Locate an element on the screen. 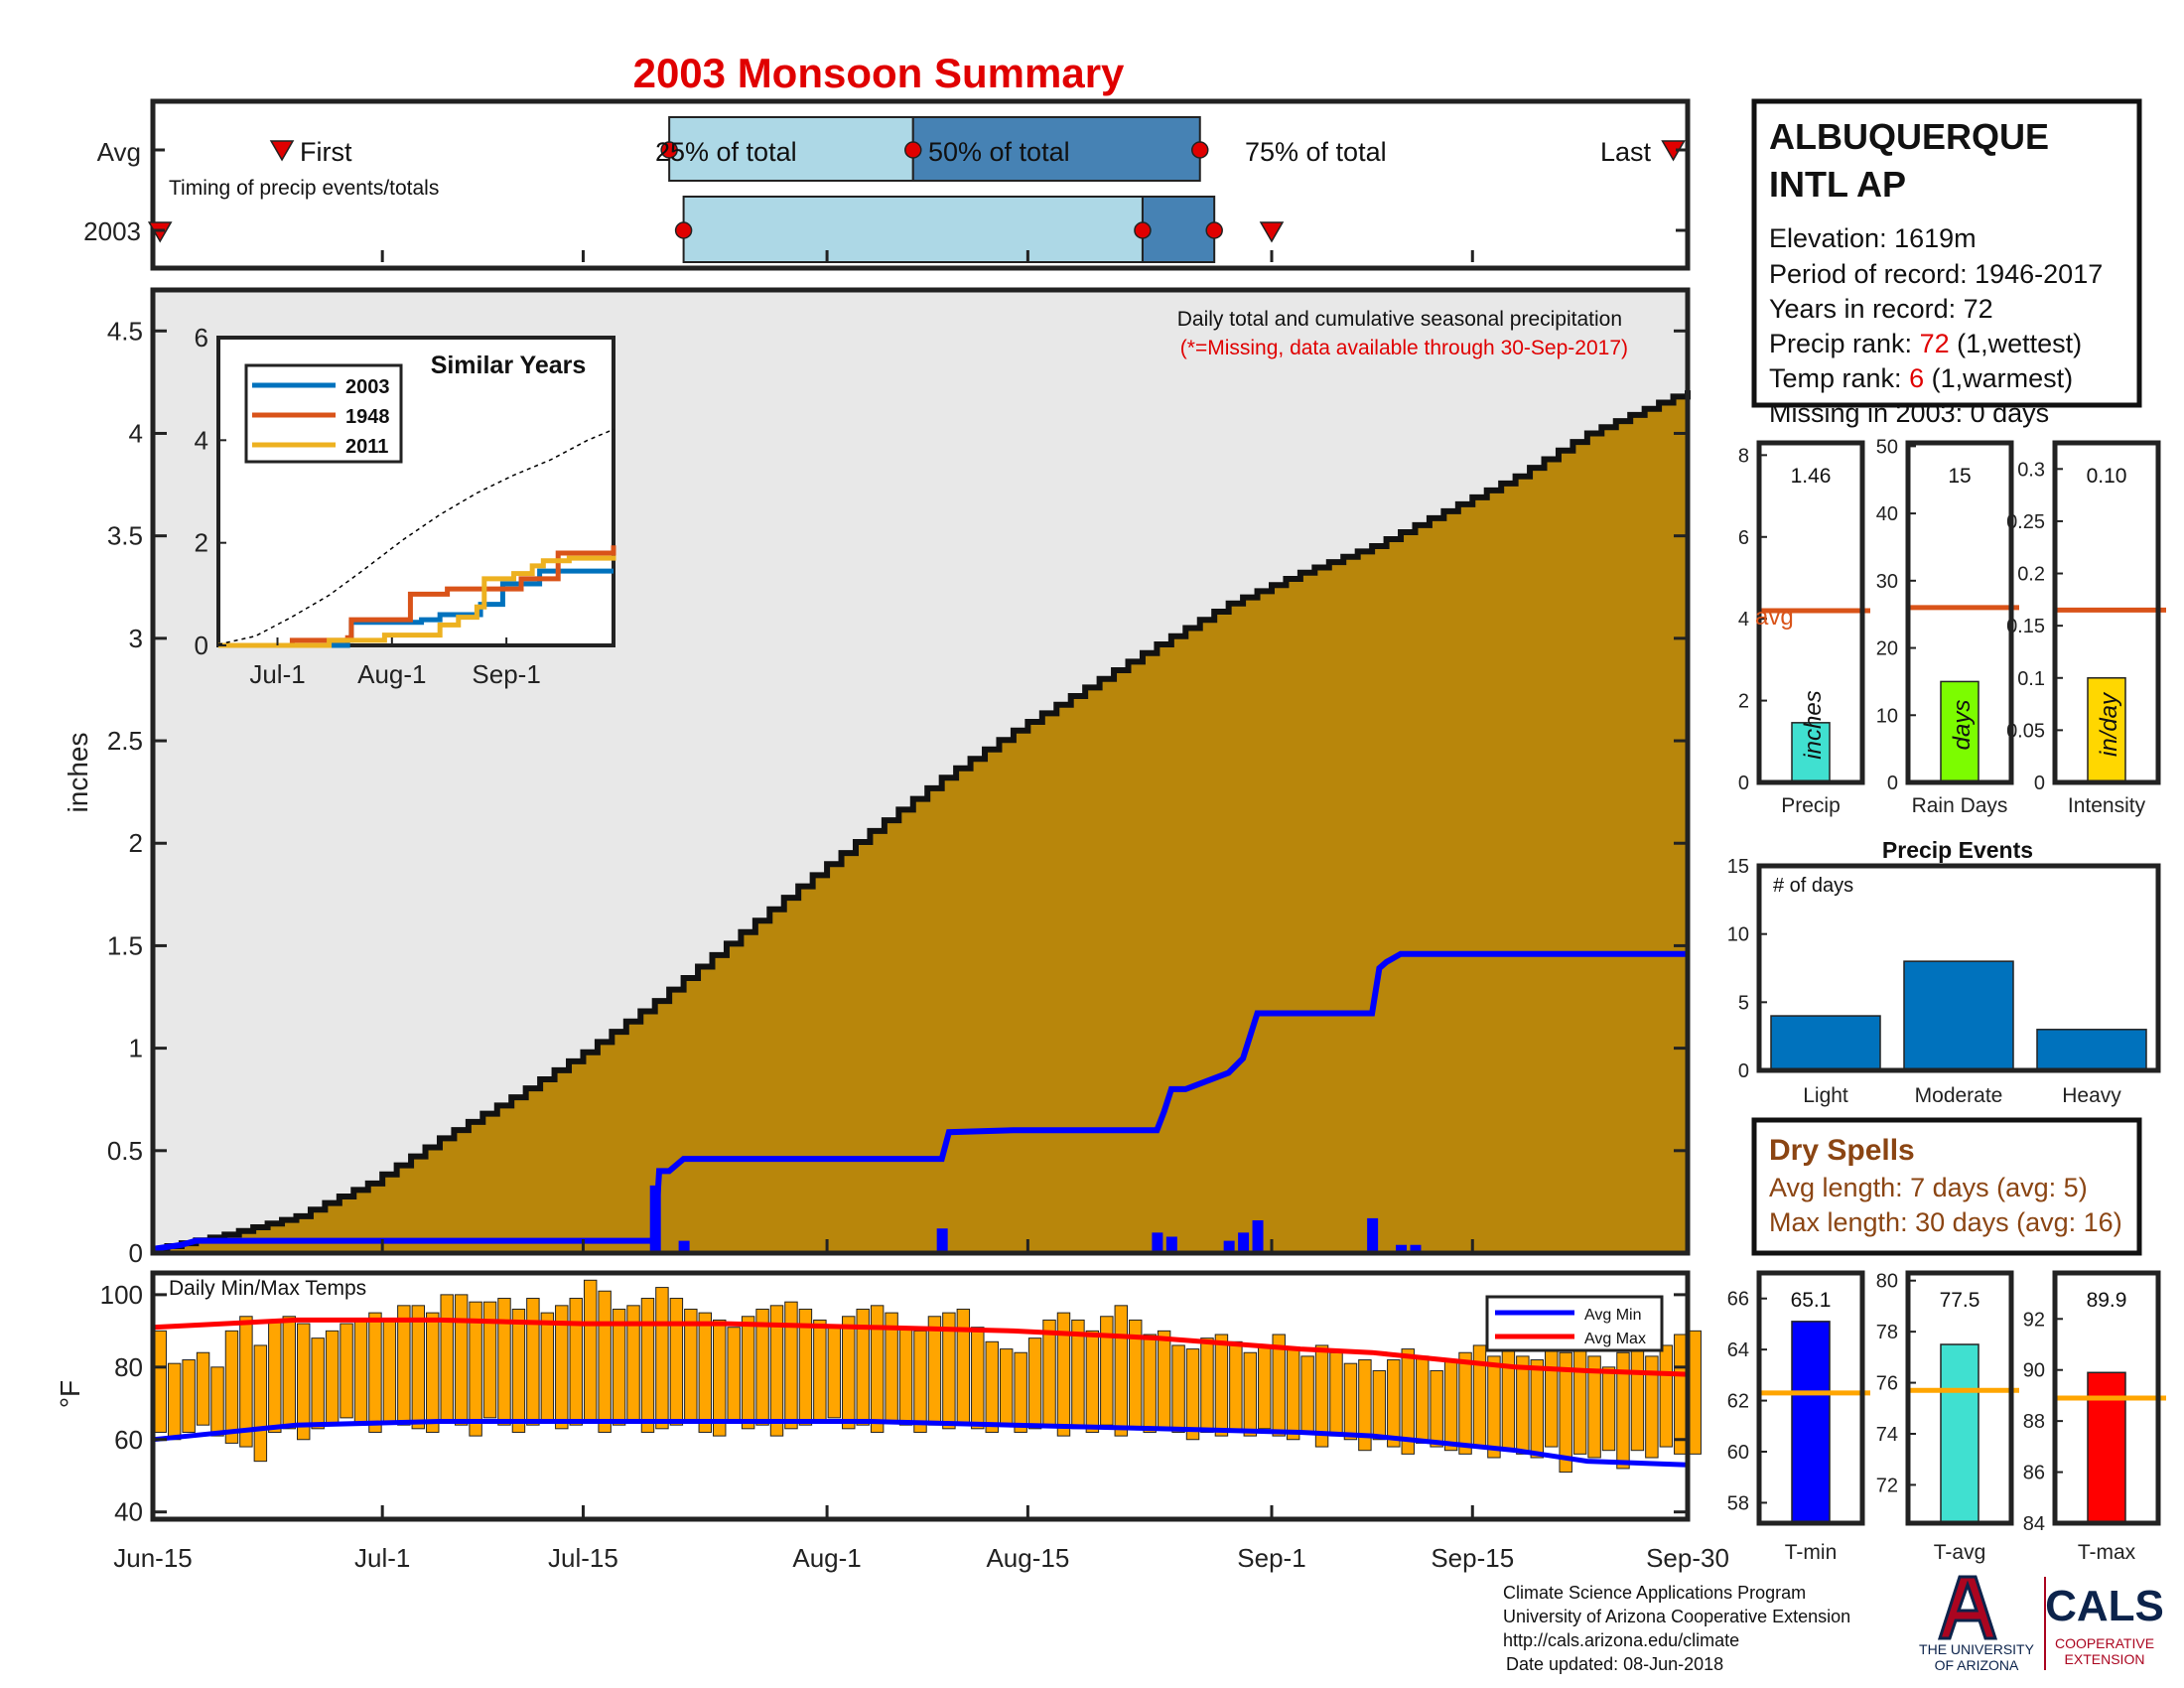 The height and width of the screenshot is (1688, 2184). avg-max-line is located at coordinates (920, 1347).